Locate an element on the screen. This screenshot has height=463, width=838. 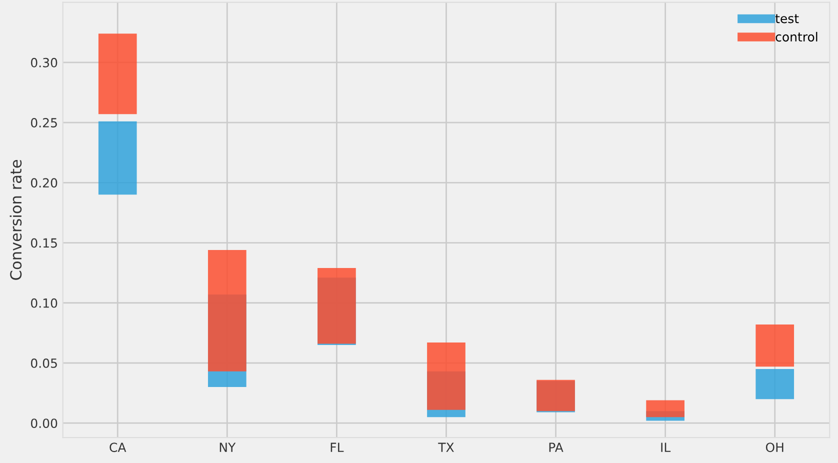
legend-label: control is located at coordinates (797, 37).